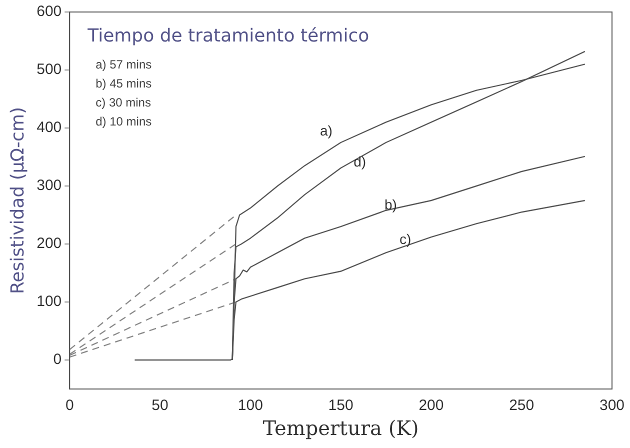 The image size is (630, 448). What do you see at coordinates (49, 243) in the screenshot?
I see `y-tick-label: 200` at bounding box center [49, 243].